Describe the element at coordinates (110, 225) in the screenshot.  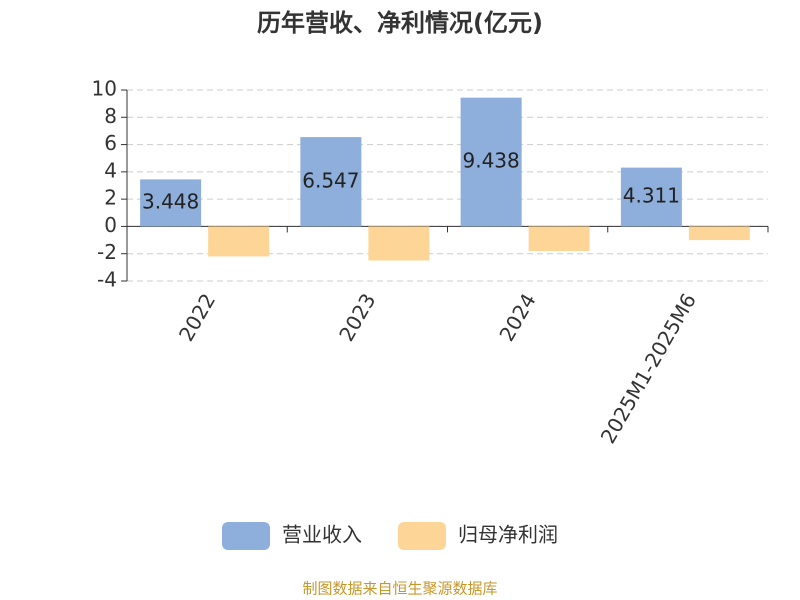
I see `y-tick-label: 0` at that location.